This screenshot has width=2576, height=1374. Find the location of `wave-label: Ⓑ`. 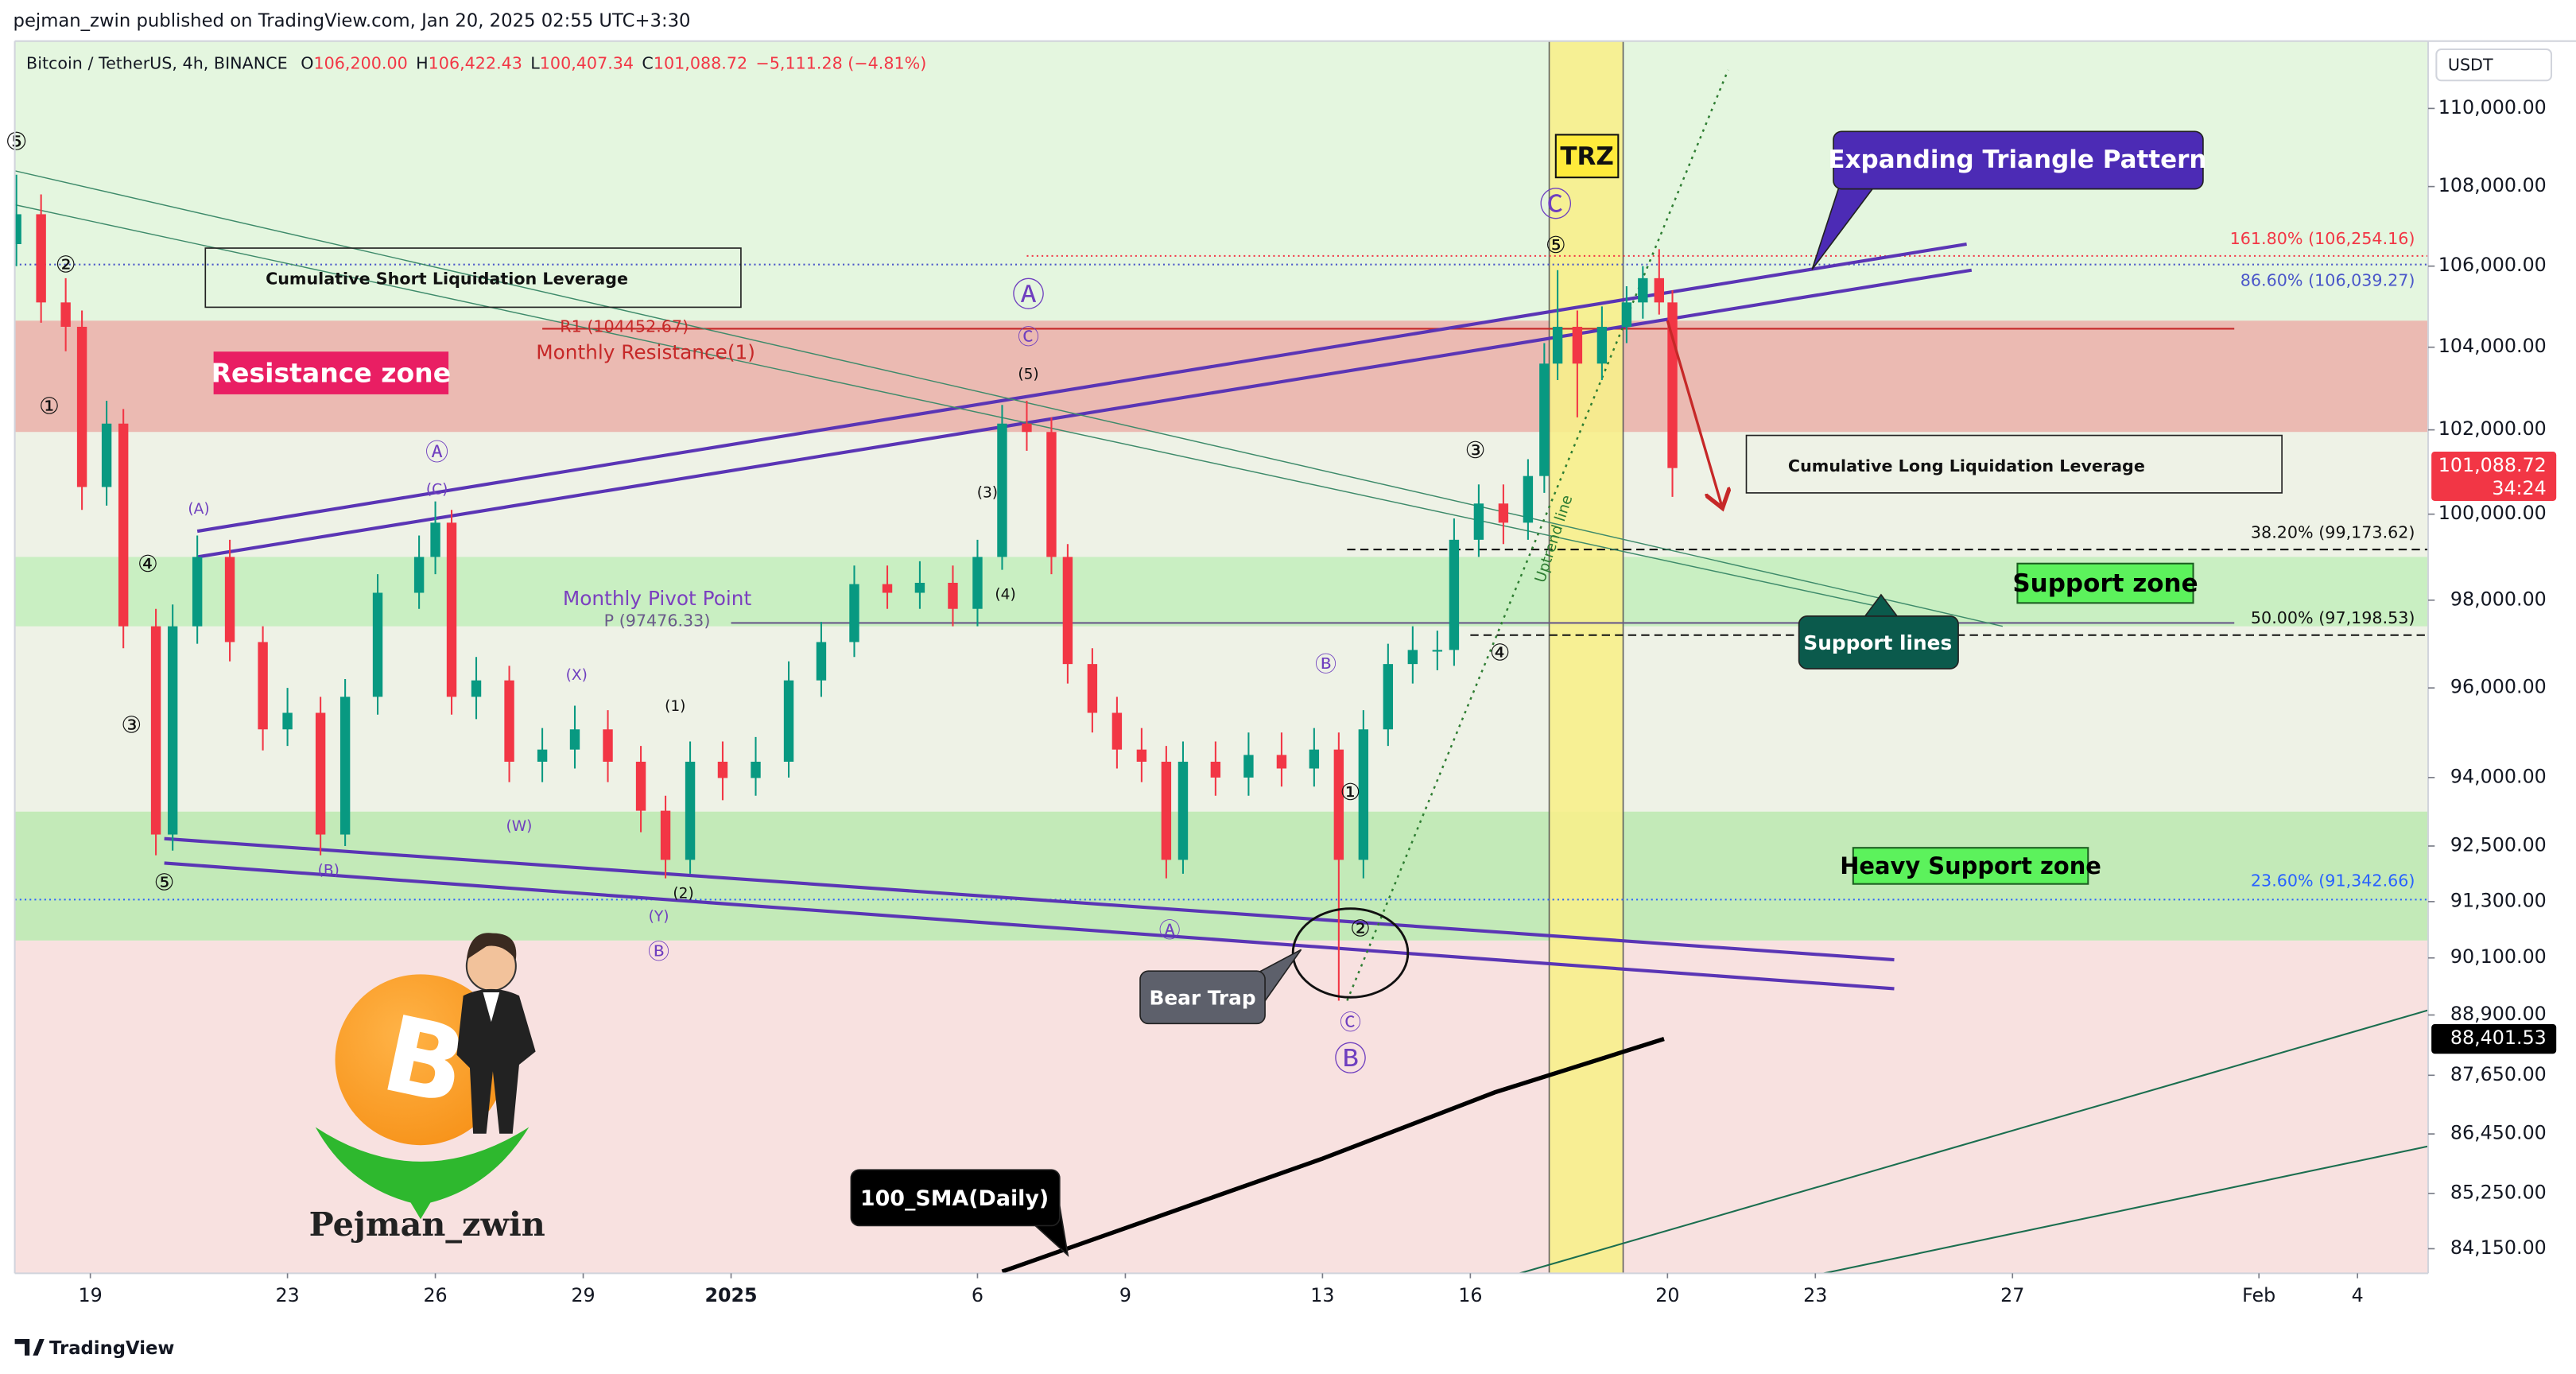

wave-label: Ⓑ is located at coordinates (659, 952).